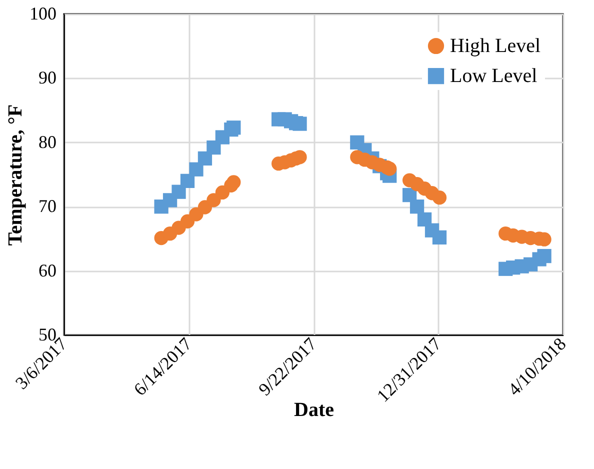 The width and height of the screenshot is (594, 469). I want to click on y-axis-title: Temperature, °F, so click(15, 175).